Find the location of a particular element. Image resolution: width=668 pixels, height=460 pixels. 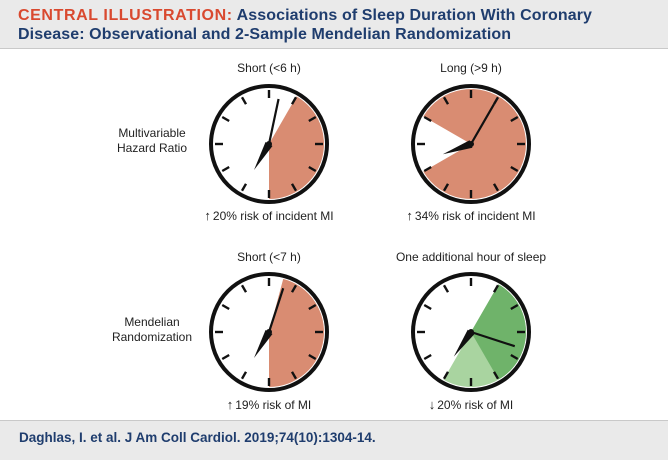

clock-short-6h is located at coordinates (269, 144).